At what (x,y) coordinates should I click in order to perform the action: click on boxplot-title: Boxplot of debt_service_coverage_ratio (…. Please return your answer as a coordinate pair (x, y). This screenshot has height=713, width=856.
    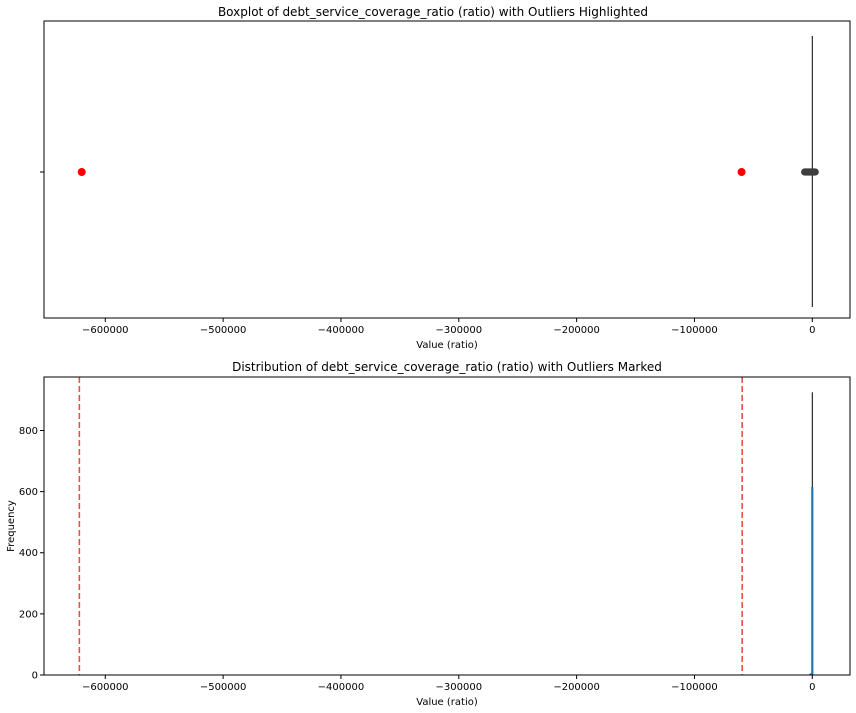
    Looking at the image, I should click on (433, 12).